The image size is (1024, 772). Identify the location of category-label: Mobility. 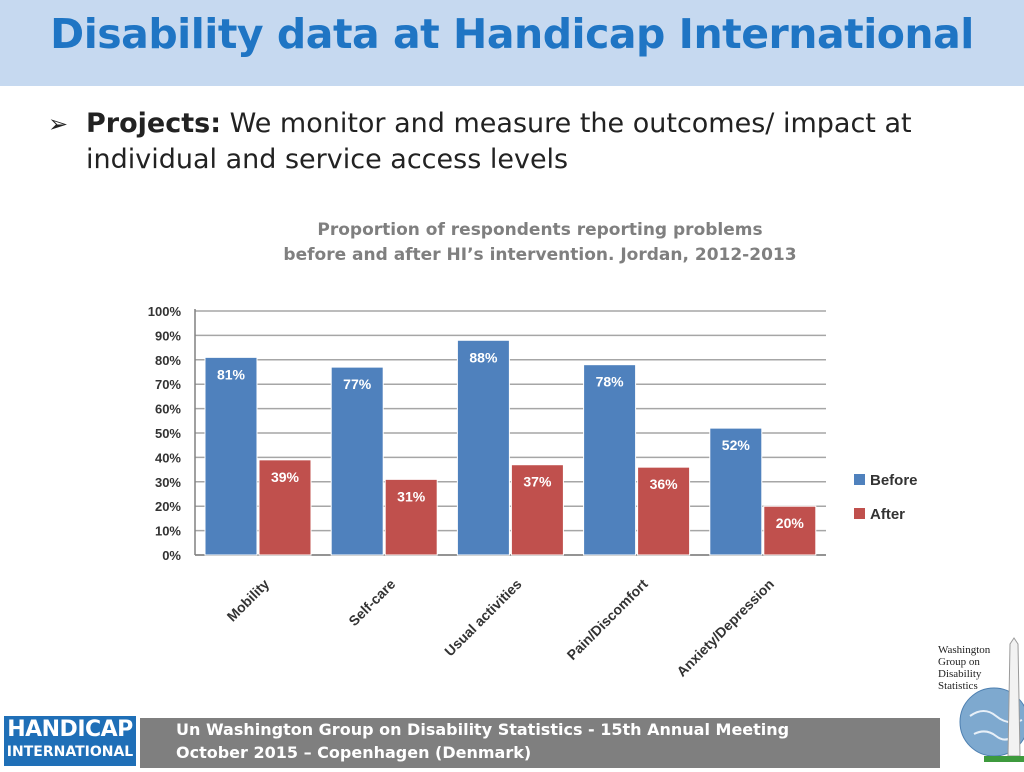
(248, 600).